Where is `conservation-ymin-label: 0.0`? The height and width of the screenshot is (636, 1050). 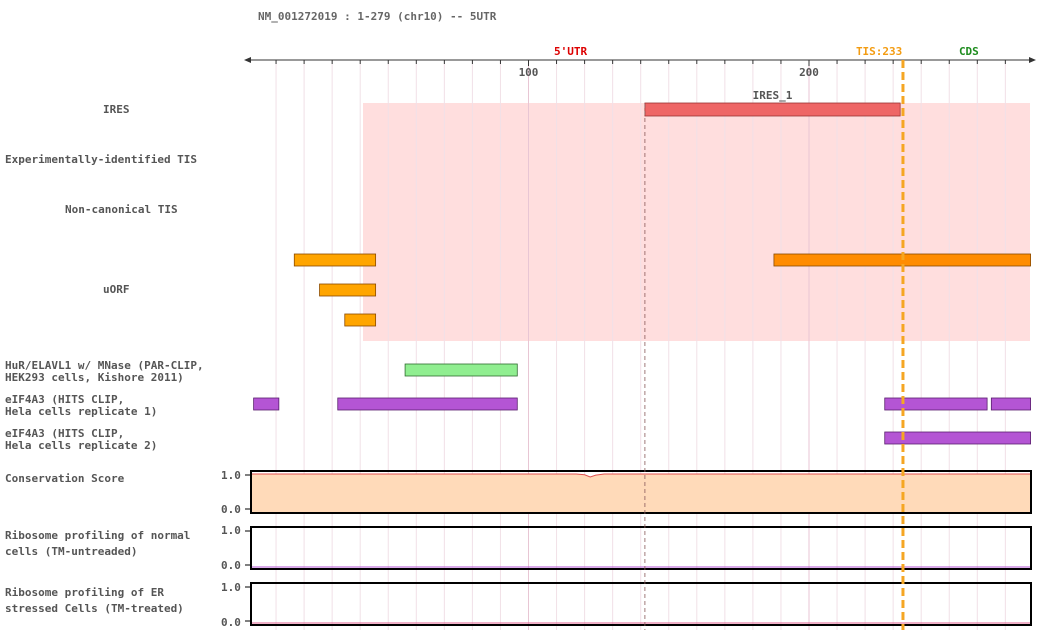
conservation-ymin-label: 0.0 is located at coordinates (231, 509).